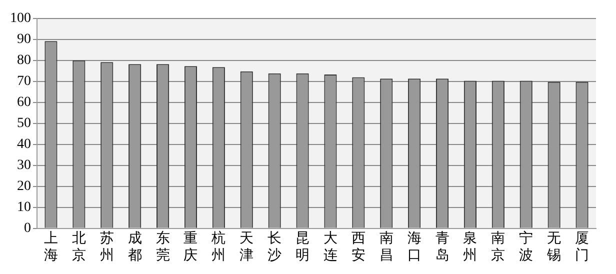 Image resolution: width=616 pixels, height=274 pixels. I want to click on y-tick-label: 20, so click(24, 186).